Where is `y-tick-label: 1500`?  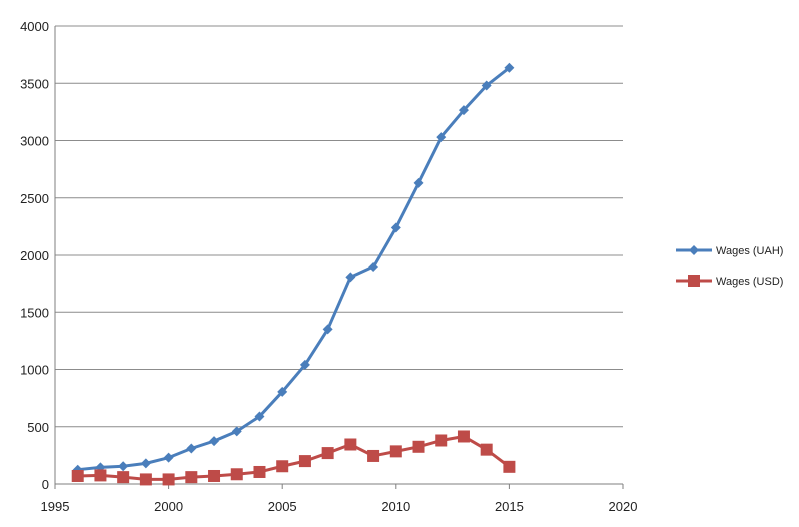 y-tick-label: 1500 is located at coordinates (34, 312).